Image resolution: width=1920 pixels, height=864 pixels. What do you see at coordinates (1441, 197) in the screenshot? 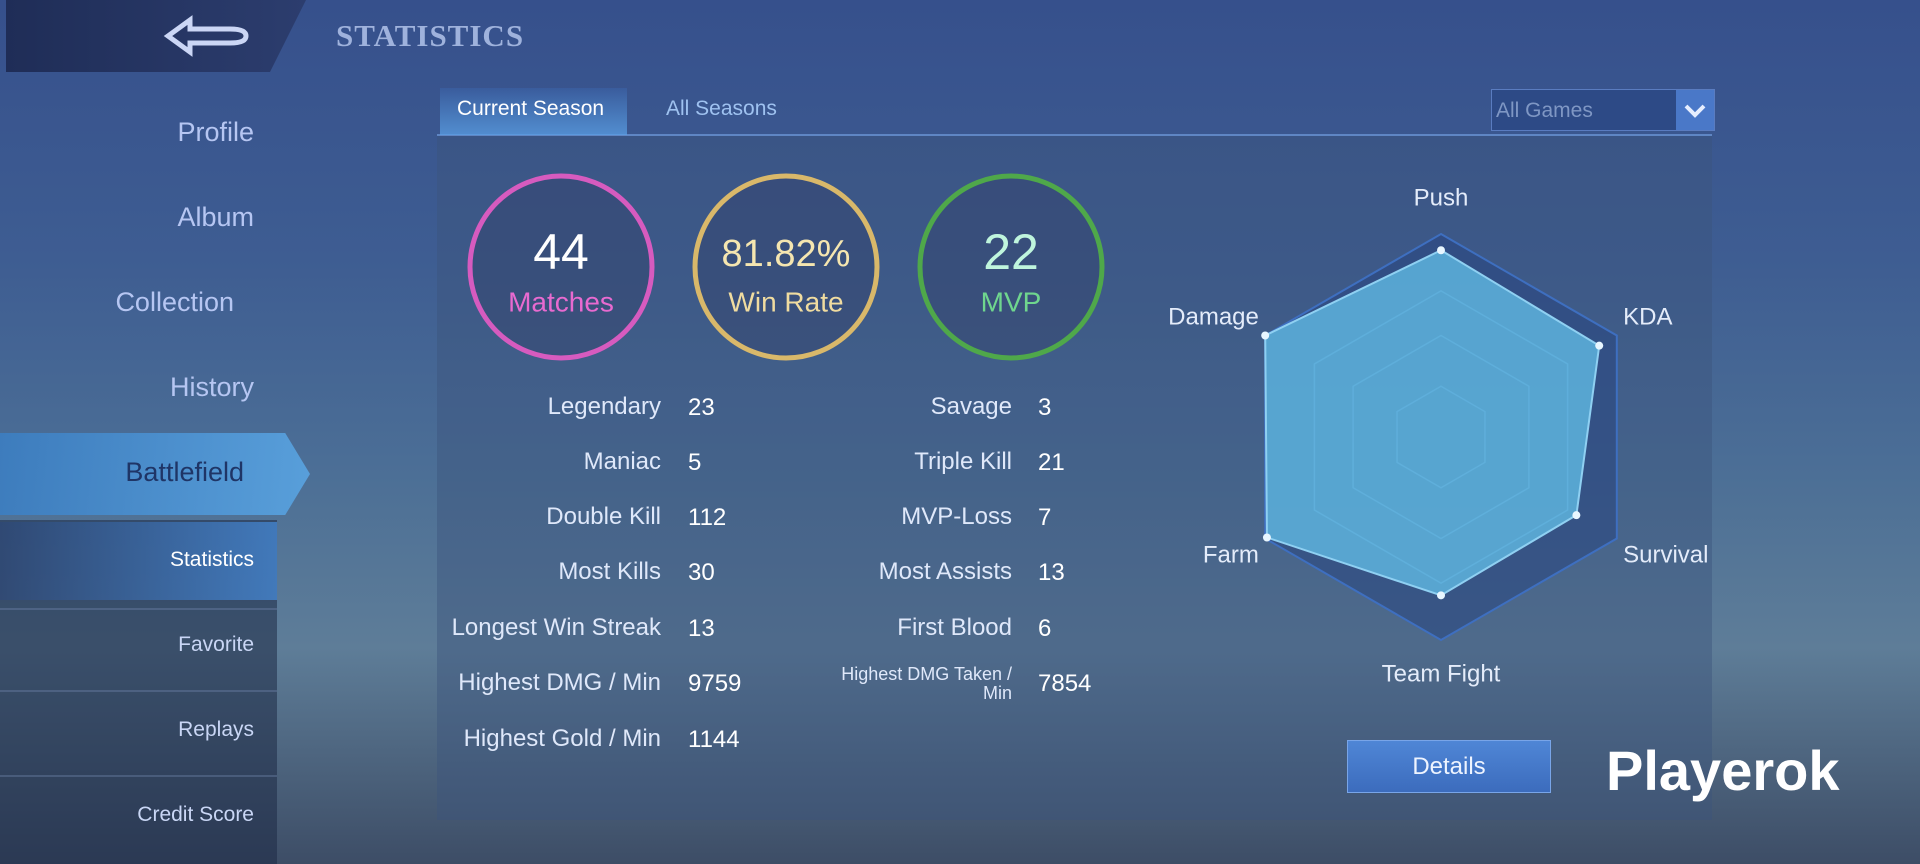
I see `radar-axis-label: Push` at bounding box center [1441, 197].